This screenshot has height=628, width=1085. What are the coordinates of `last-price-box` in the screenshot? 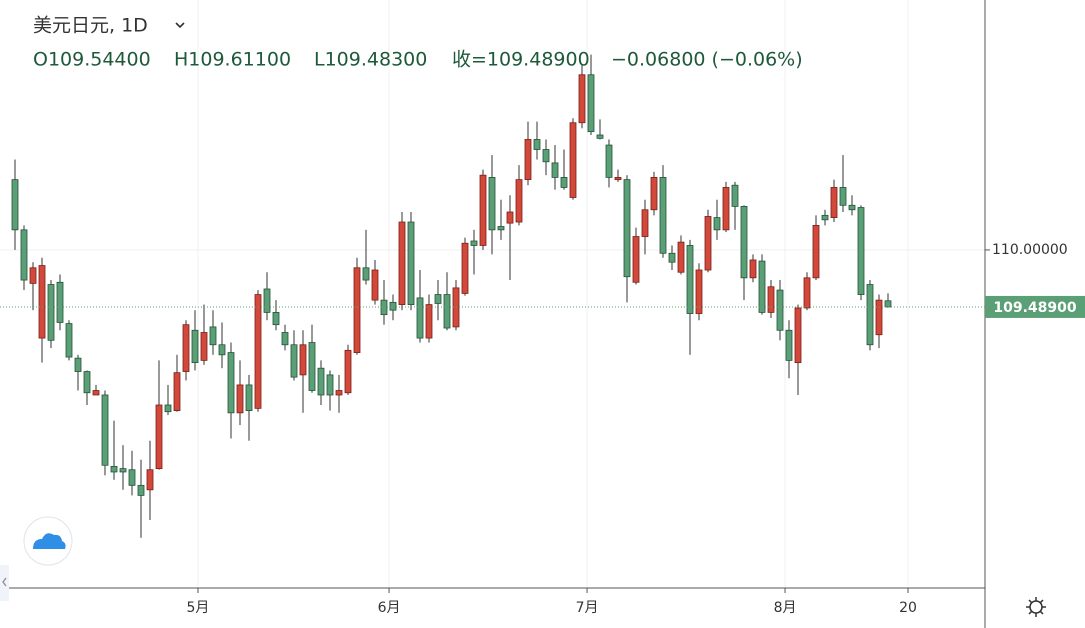 It's located at (1035, 306).